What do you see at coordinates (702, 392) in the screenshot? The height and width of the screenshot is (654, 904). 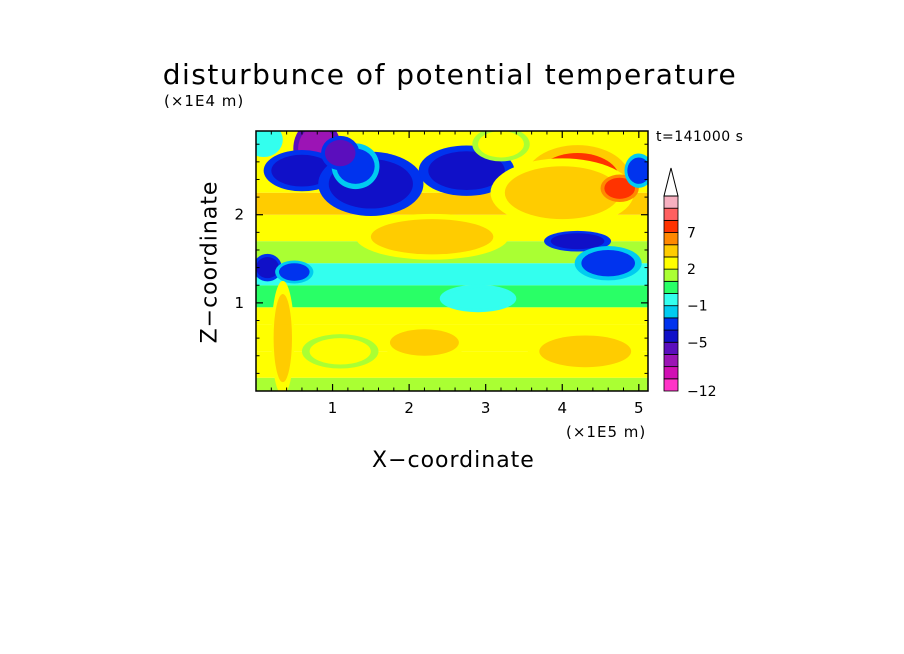 I see `colorbar-label: −12` at bounding box center [702, 392].